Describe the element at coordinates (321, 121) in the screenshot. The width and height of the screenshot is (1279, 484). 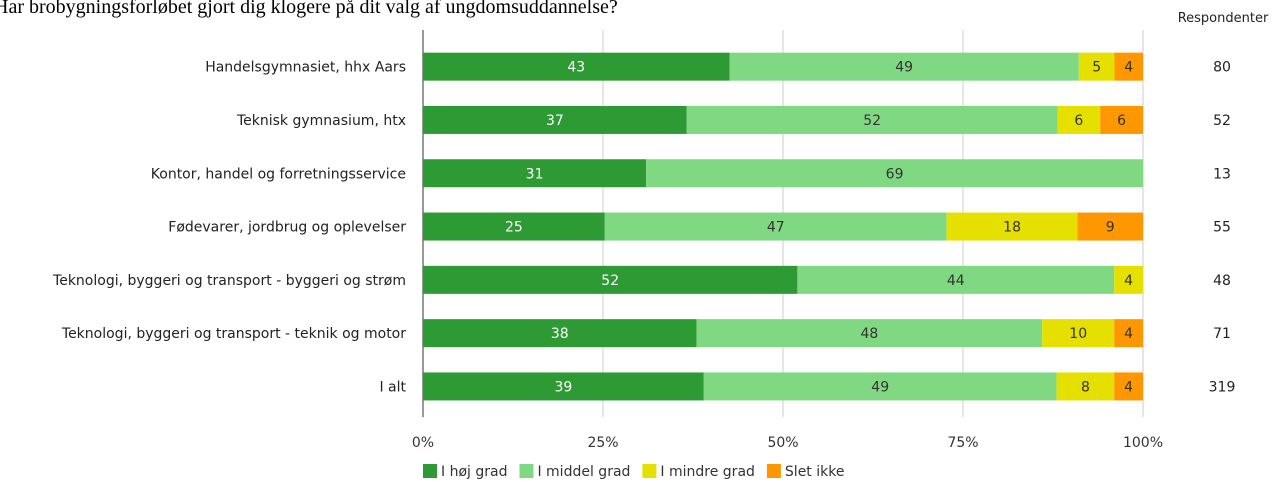
I see `category-label: Teknisk gymnasium, htx` at that location.